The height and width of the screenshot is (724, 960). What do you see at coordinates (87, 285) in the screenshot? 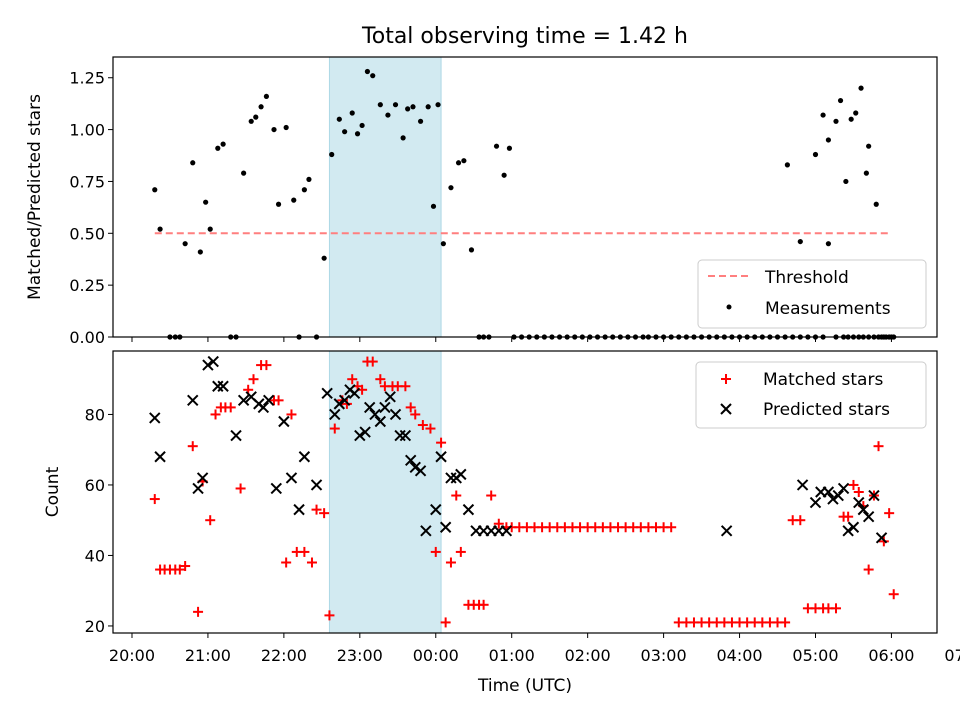
I see `y-tick-label: 0.25` at bounding box center [87, 285].